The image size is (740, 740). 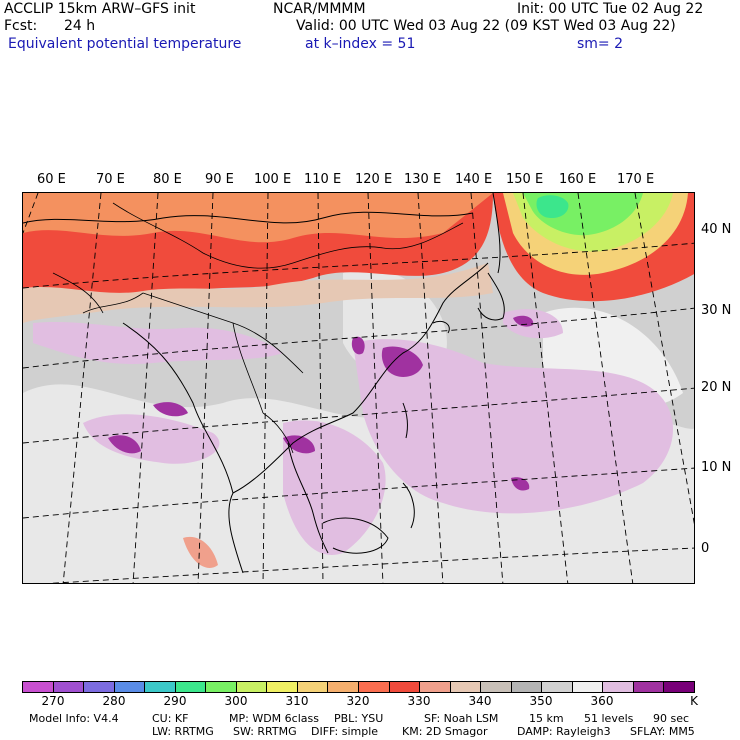 What do you see at coordinates (602, 701) in the screenshot?
I see `colorbar-tick: 360` at bounding box center [602, 701].